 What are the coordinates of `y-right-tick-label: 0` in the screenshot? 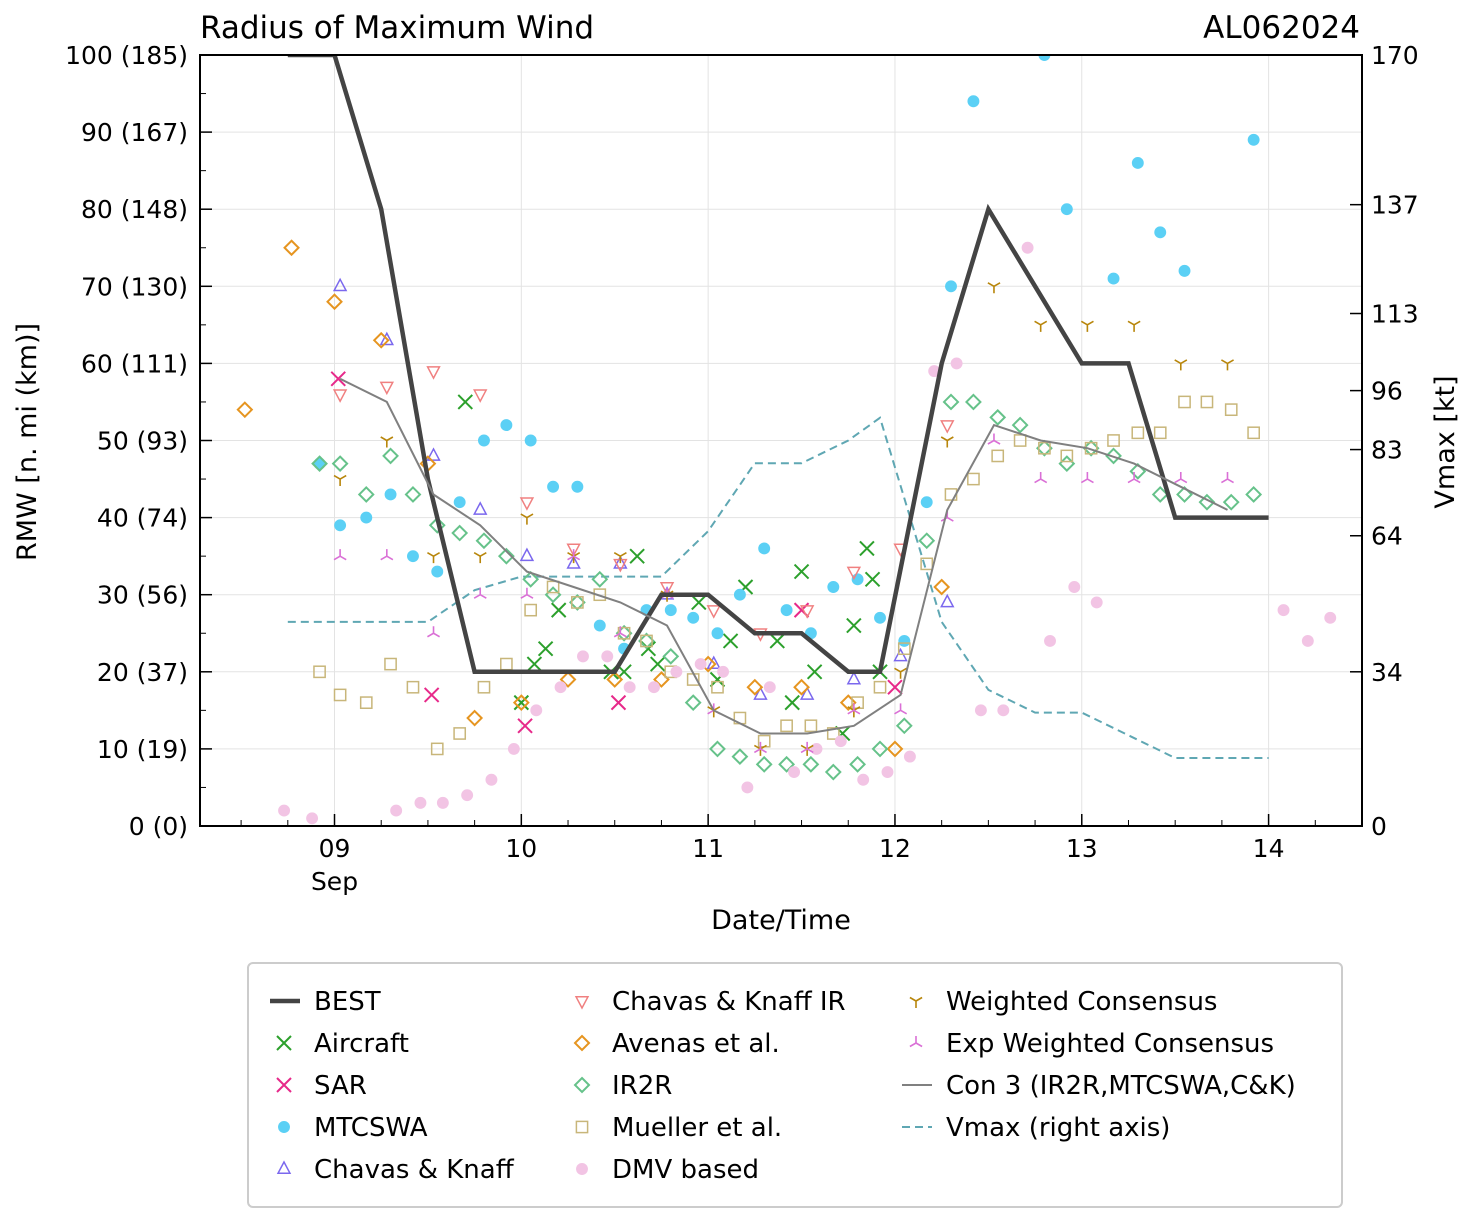 It's located at (1379, 826).